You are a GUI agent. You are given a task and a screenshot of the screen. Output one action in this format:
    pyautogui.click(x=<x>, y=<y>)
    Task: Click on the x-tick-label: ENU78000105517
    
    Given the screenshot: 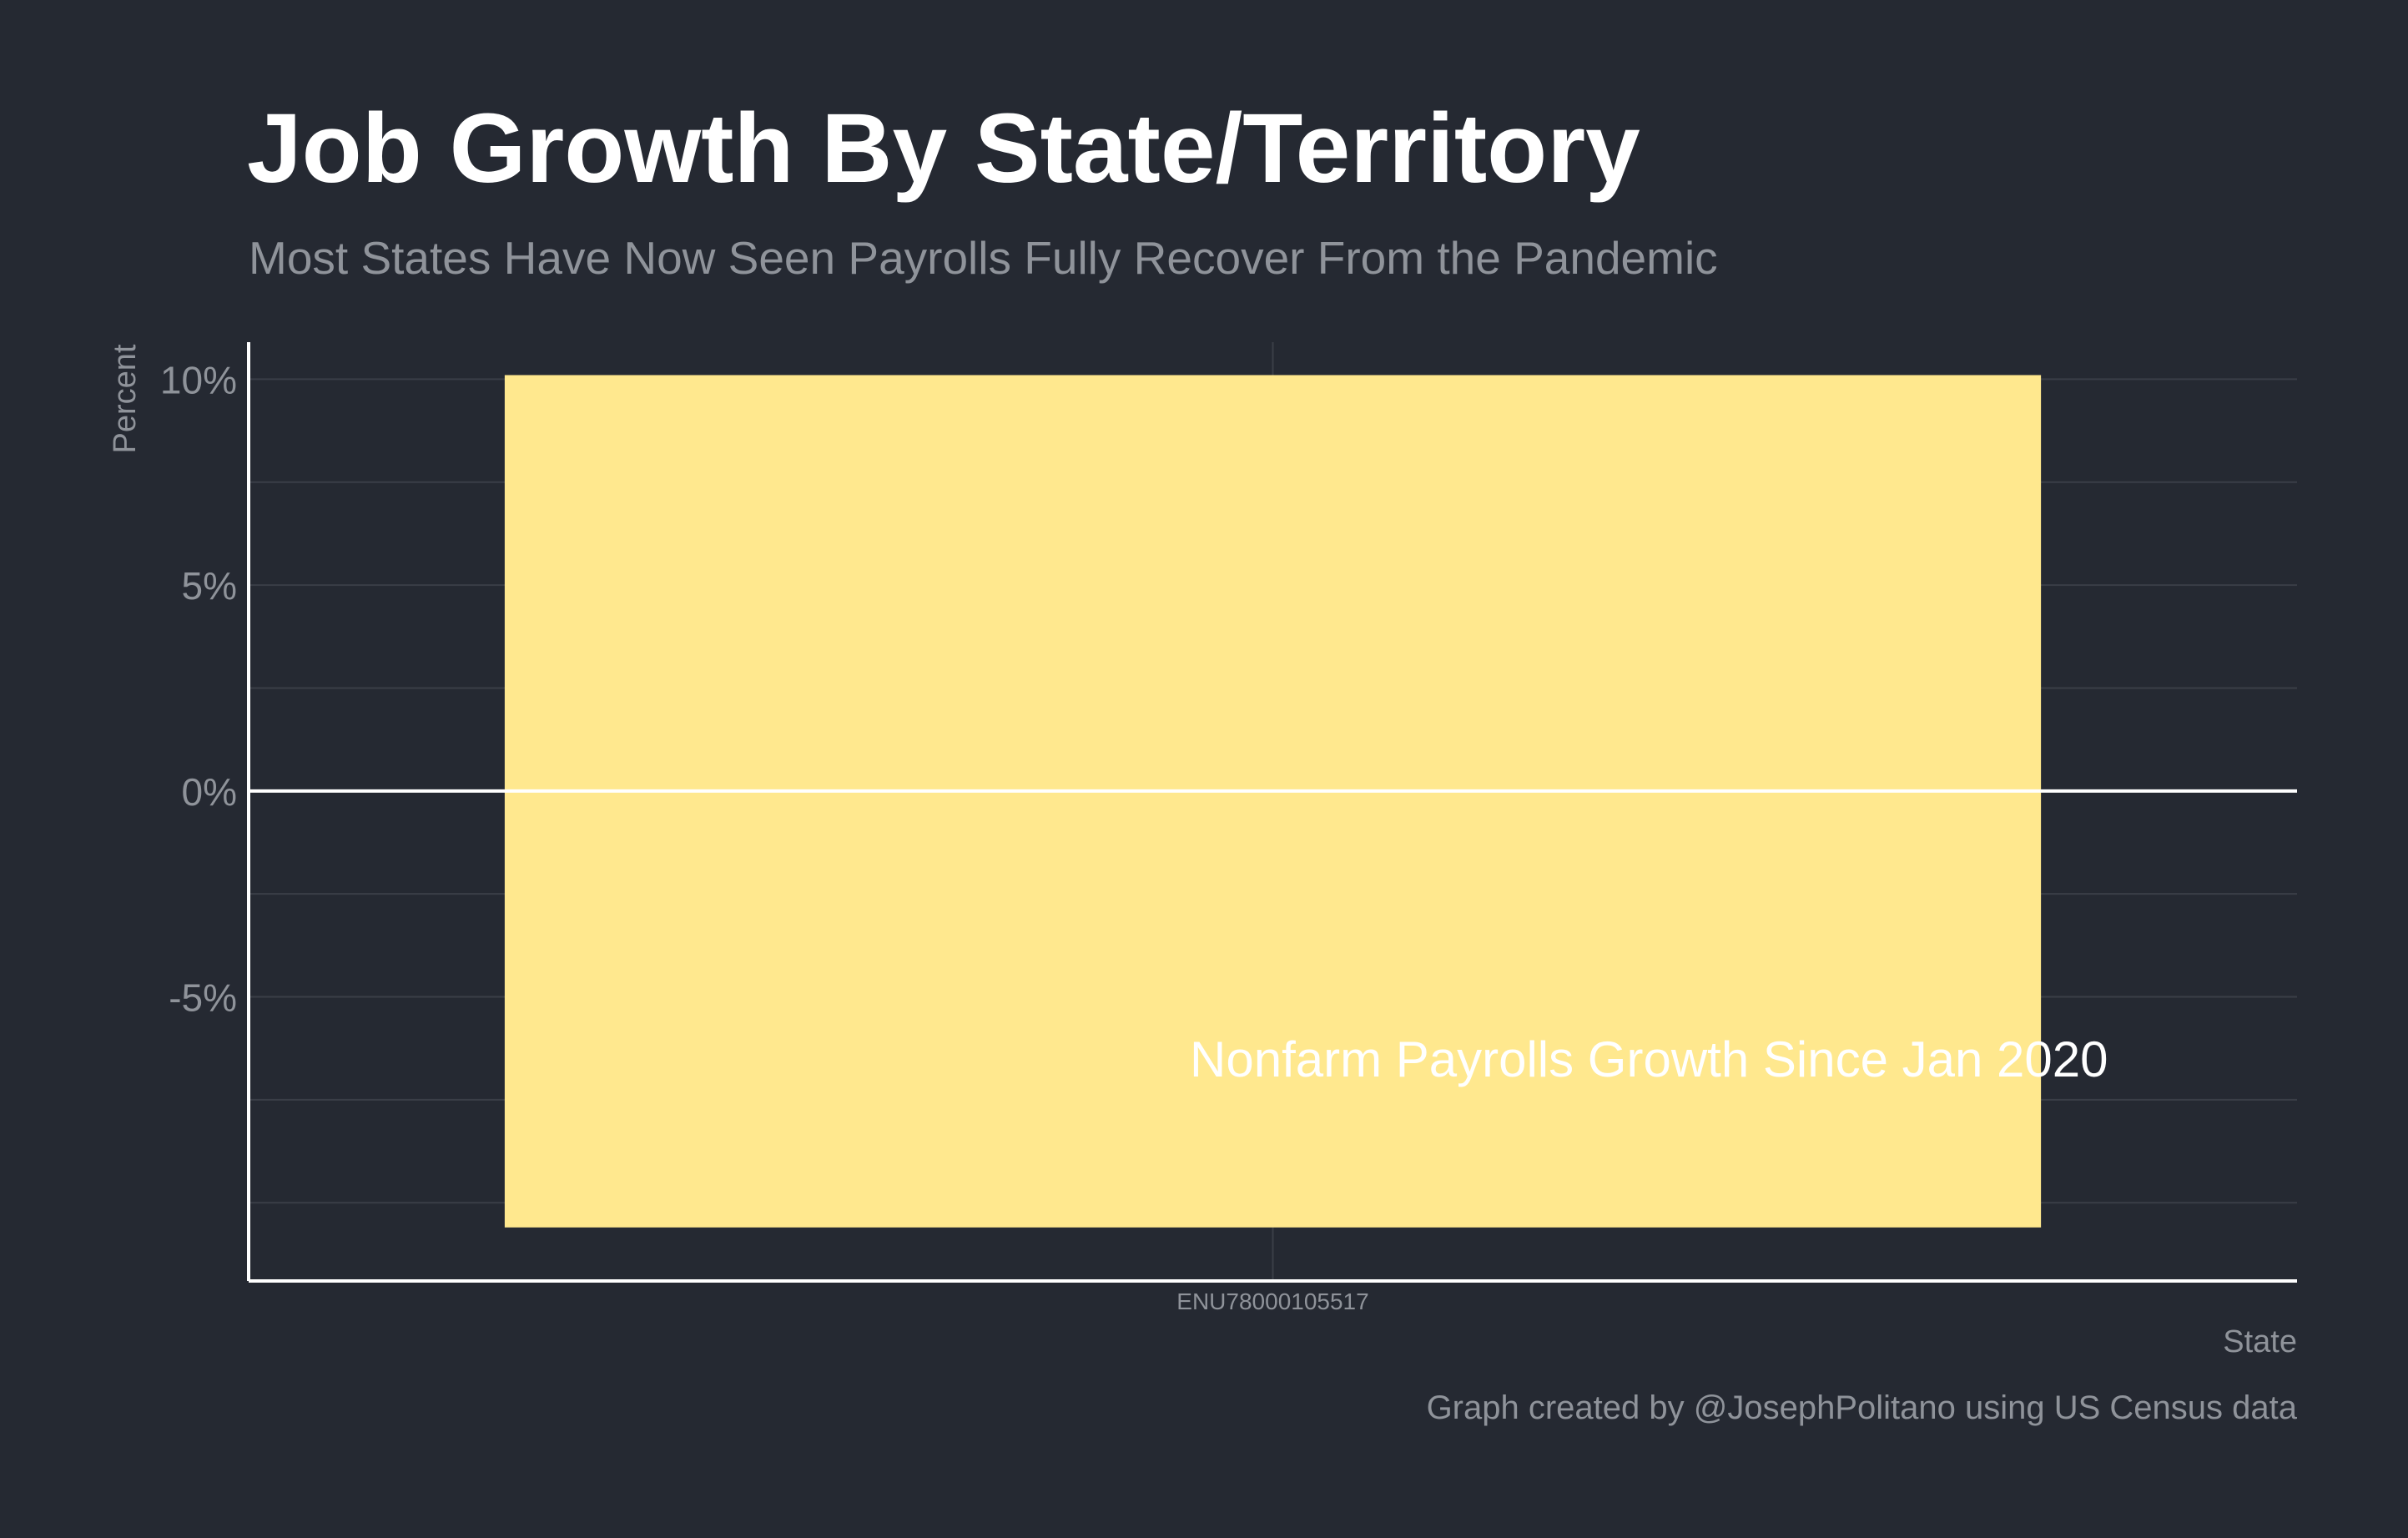 What is the action you would take?
    pyautogui.click(x=1272, y=1301)
    